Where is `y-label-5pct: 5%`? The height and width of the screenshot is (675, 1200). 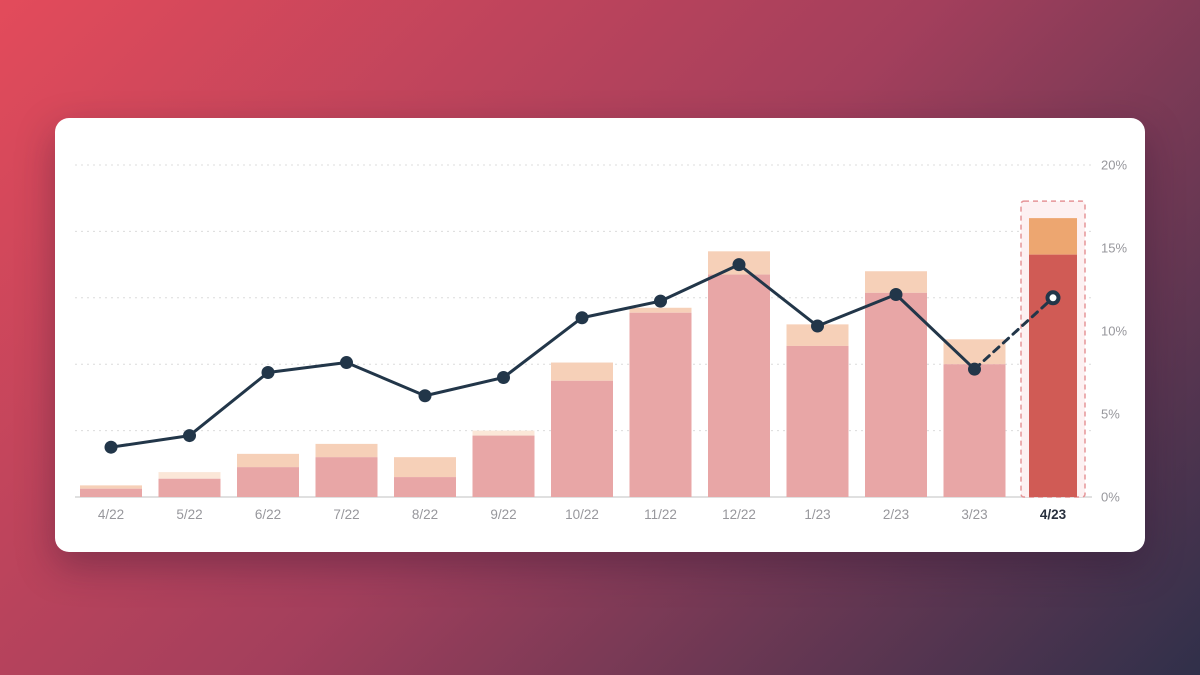
y-label-5pct: 5% is located at coordinates (1110, 414).